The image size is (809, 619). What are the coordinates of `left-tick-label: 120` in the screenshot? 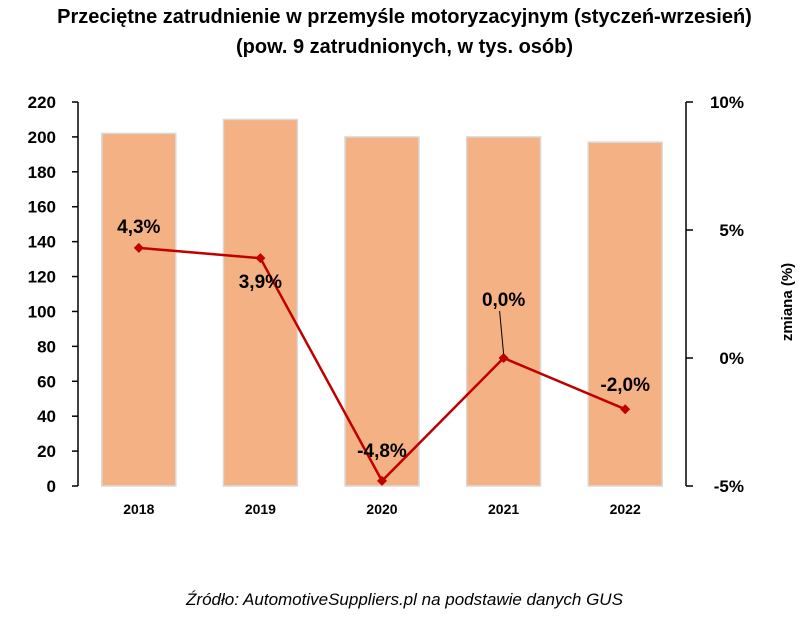 It's located at (42, 277).